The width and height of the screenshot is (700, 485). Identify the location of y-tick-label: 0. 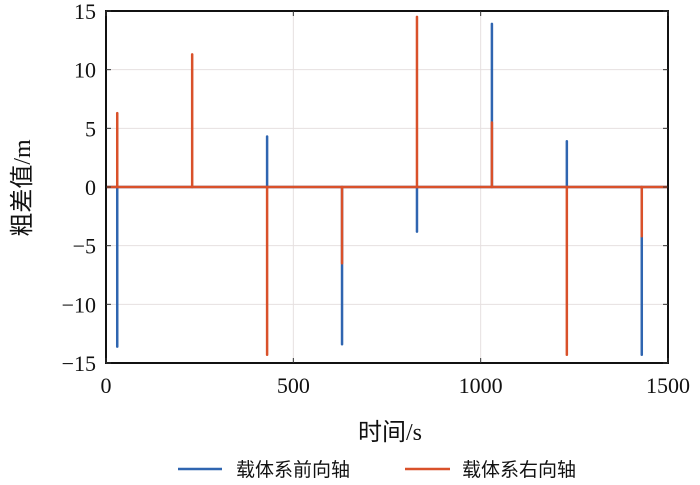
(90, 187).